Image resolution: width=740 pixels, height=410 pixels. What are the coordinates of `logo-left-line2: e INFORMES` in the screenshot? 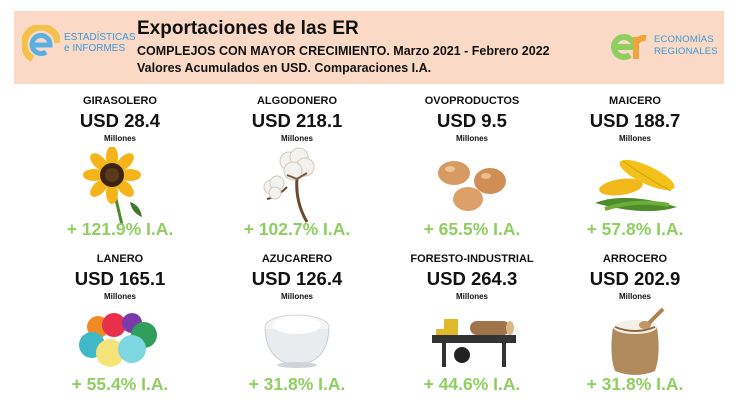 It's located at (95, 48).